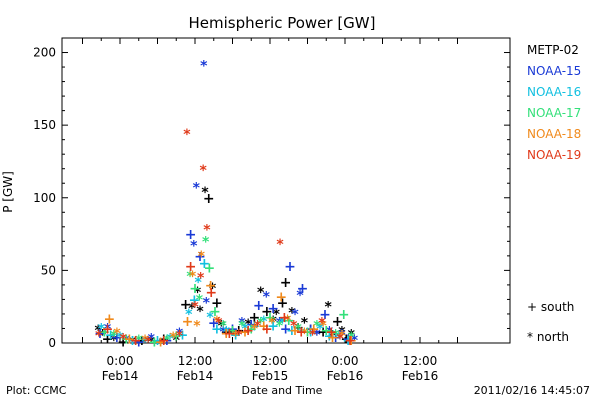 The height and width of the screenshot is (400, 600). Describe the element at coordinates (550, 322) in the screenshot. I see `symbol-legend: + south * north` at that location.